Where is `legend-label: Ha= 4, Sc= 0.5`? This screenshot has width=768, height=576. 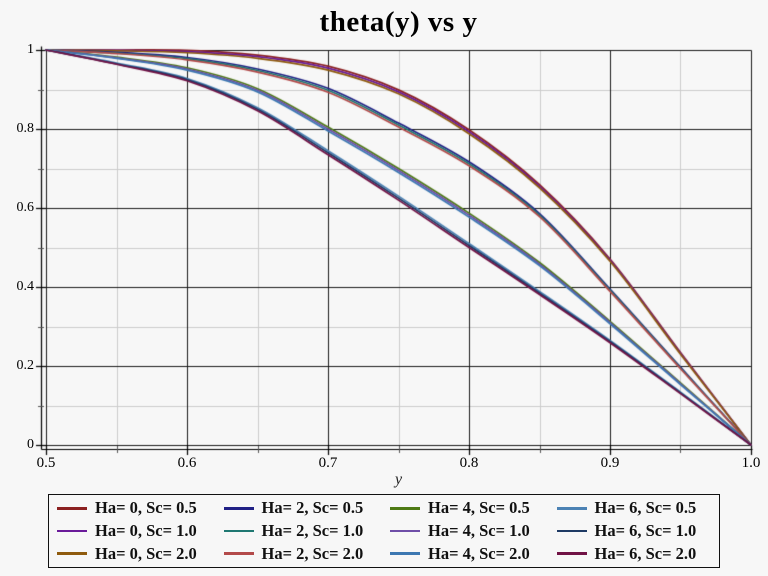 legend-label: Ha= 4, Sc= 0.5 is located at coordinates (479, 508).